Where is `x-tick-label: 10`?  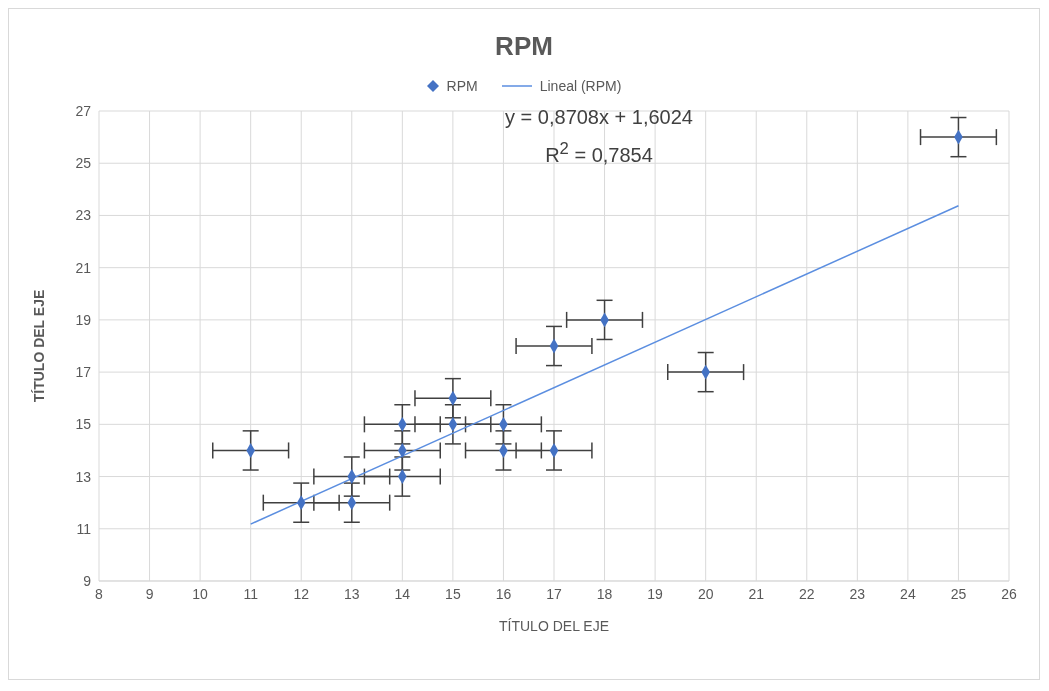 x-tick-label: 10 is located at coordinates (200, 593).